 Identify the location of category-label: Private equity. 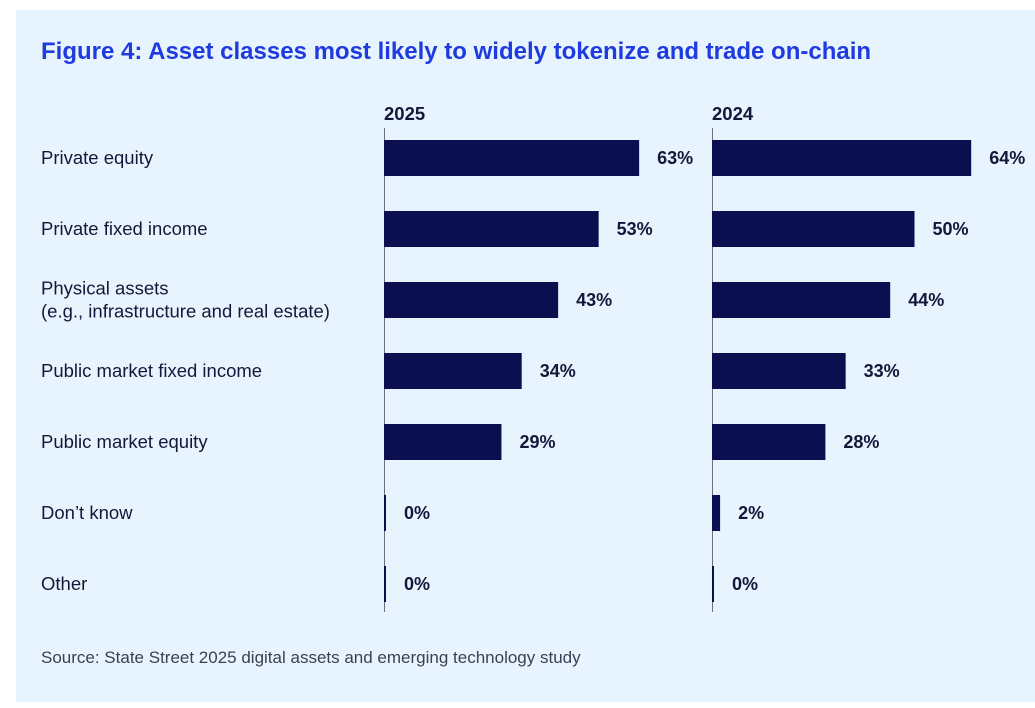
(97, 157).